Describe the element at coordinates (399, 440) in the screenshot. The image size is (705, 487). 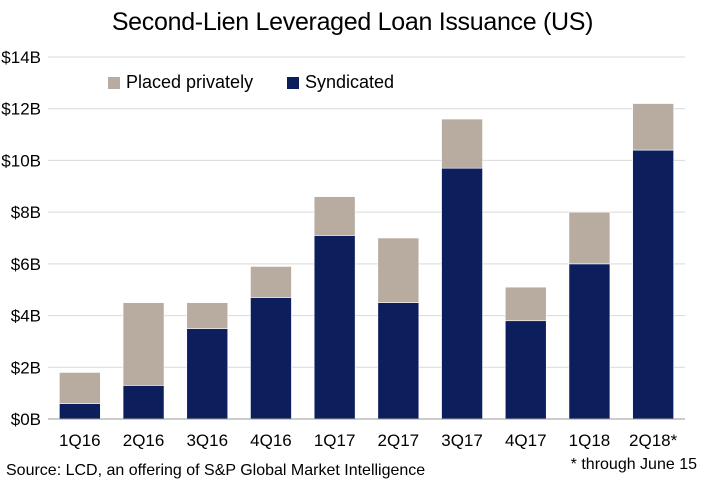
I see `x-tick-label: 2Q17` at that location.